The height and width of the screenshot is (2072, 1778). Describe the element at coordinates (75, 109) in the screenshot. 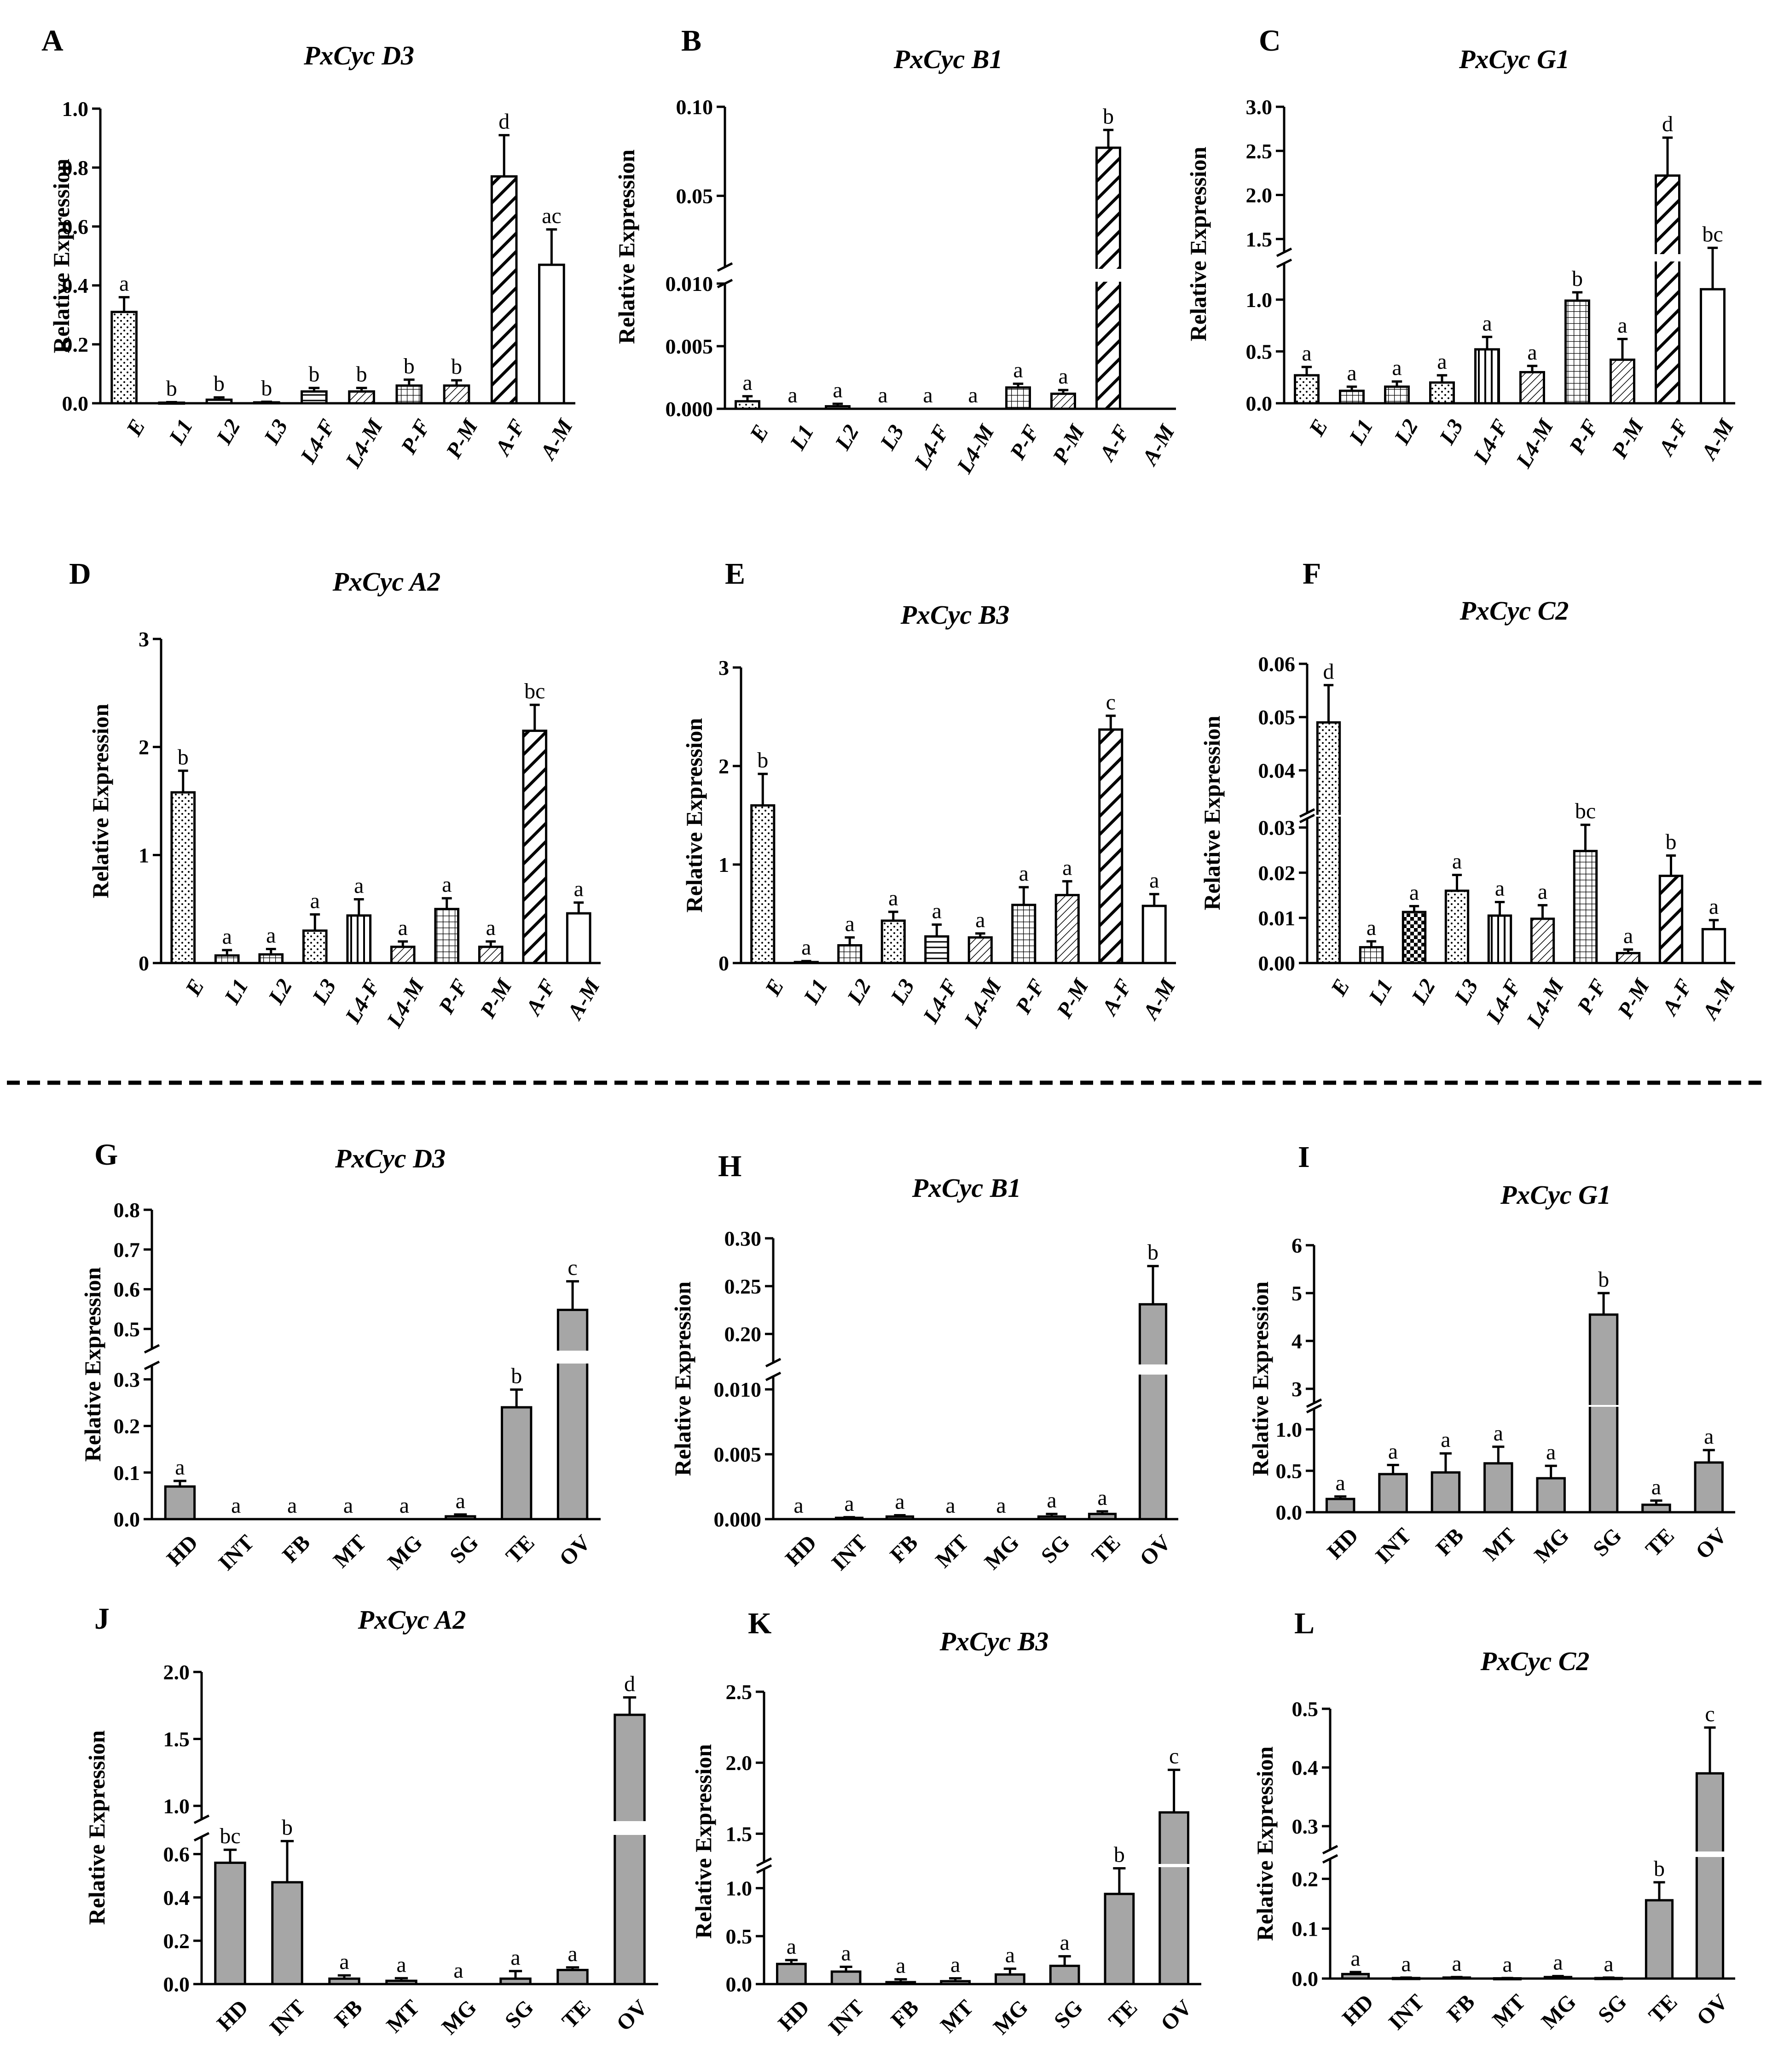

I see `y-tick-label: 1.0` at that location.